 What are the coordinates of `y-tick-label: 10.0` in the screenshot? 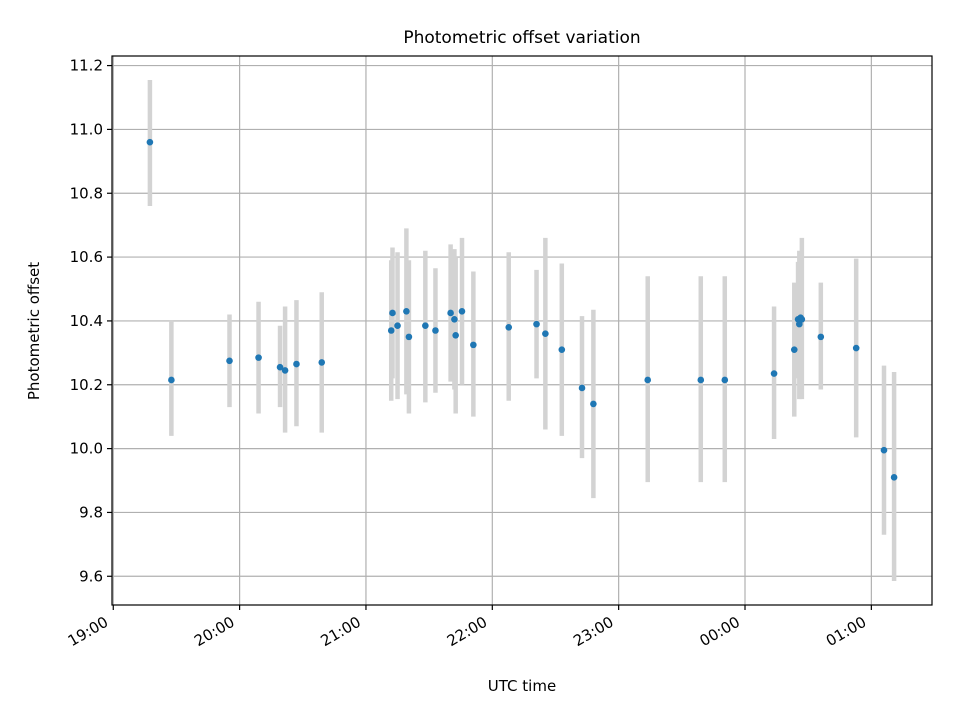 It's located at (86, 449).